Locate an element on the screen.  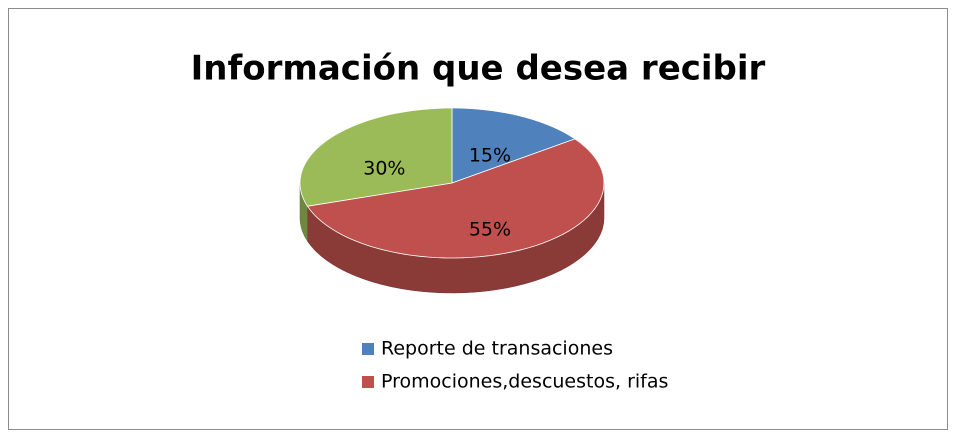
legend-label: Reporte de transaciones is located at coordinates (497, 349).